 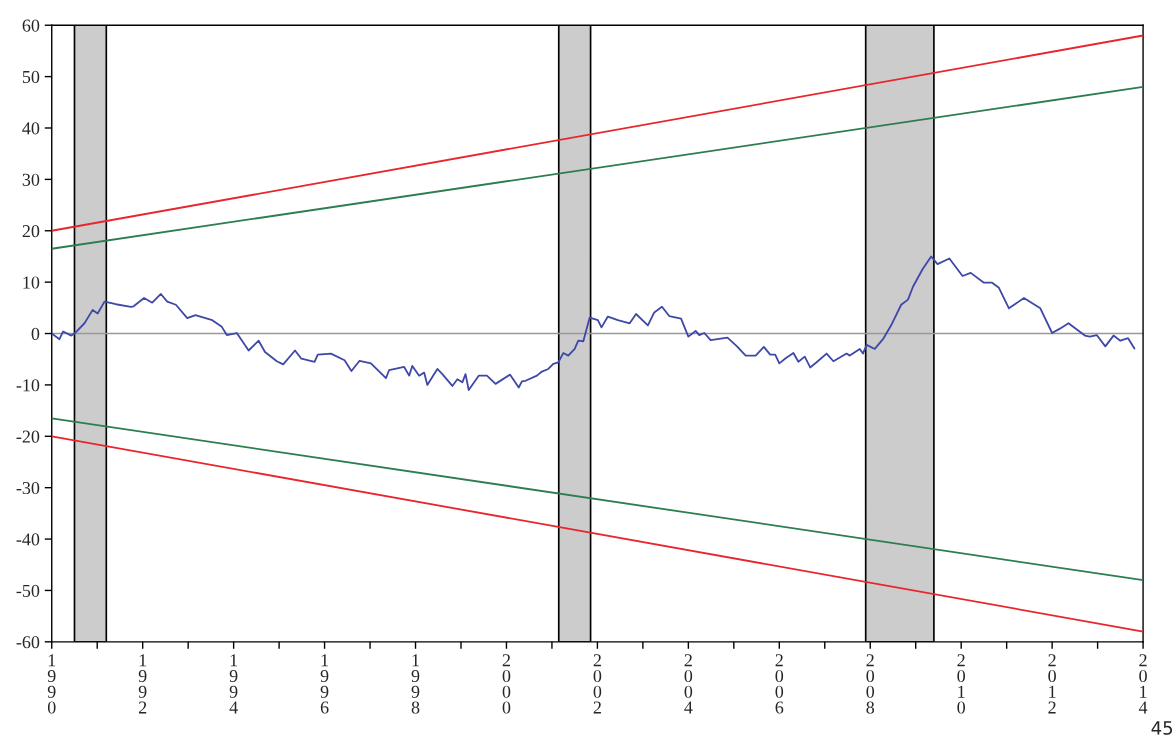 What do you see at coordinates (506, 684) in the screenshot?
I see `x-tick-label: 2 0 0 0` at bounding box center [506, 684].